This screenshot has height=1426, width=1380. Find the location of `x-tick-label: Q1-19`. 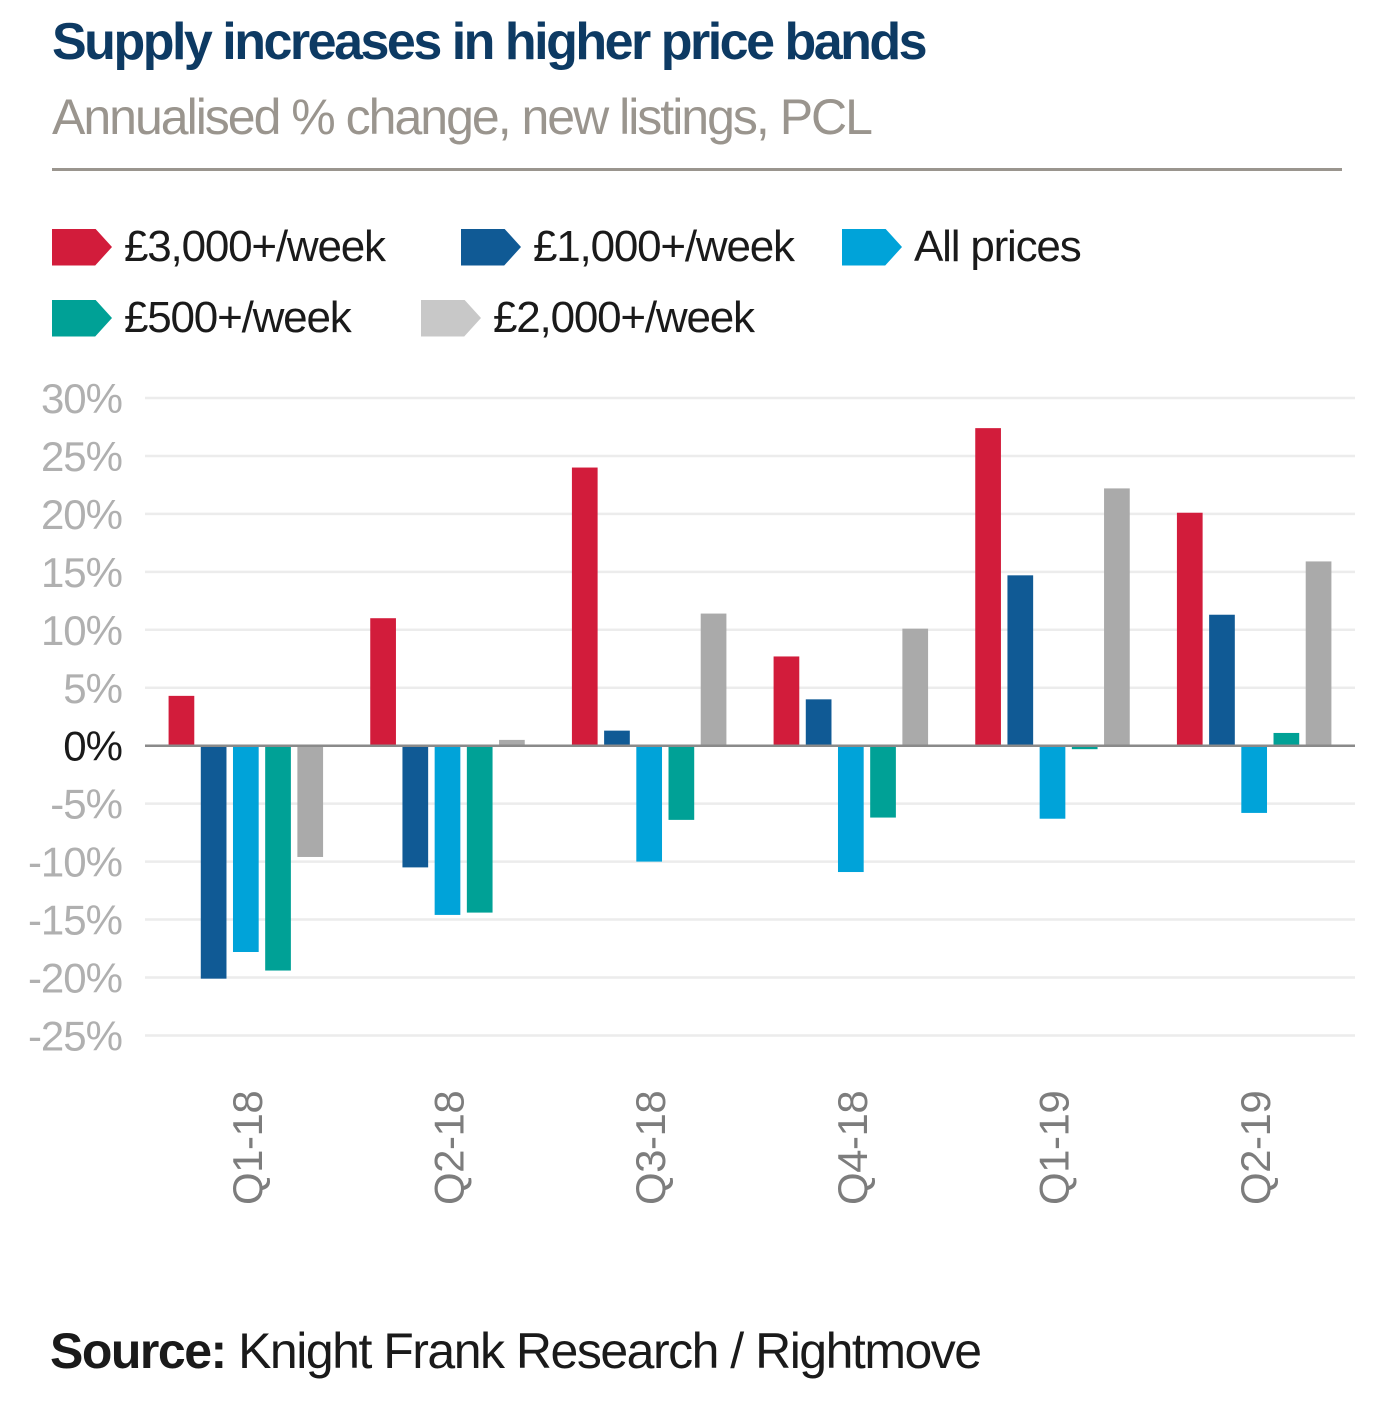

x-tick-label: Q1-19 is located at coordinates (1054, 1148).